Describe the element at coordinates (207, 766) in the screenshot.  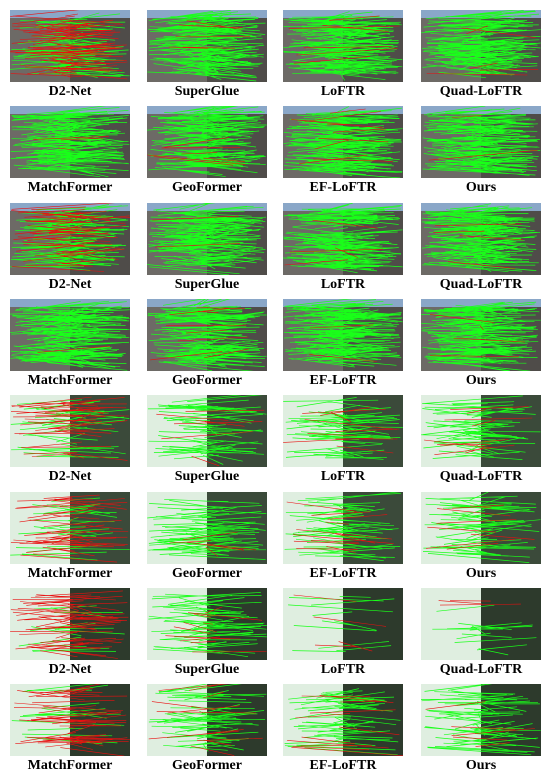
I see `method-label: GeoFormer` at that location.